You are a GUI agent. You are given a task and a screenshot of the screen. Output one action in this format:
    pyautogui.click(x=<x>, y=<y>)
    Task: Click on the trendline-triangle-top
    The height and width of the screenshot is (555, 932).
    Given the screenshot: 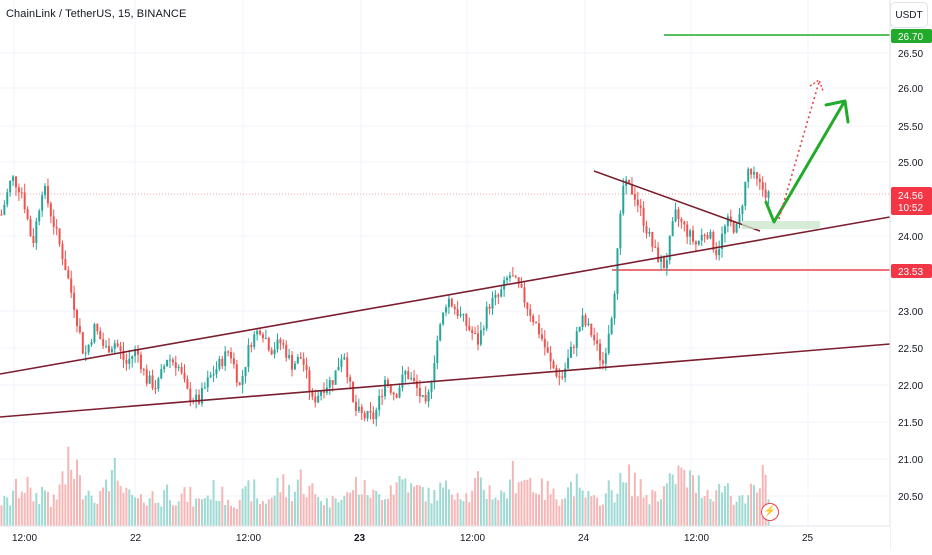 What is the action you would take?
    pyautogui.click(x=677, y=201)
    